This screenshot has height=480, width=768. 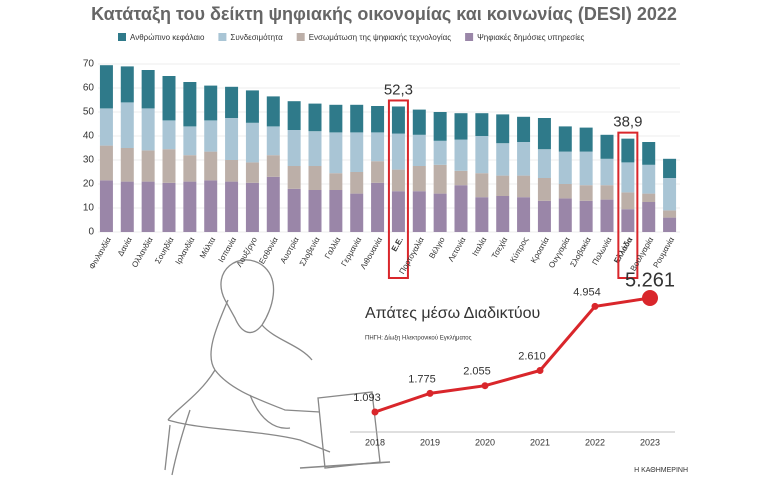 What do you see at coordinates (661, 470) in the screenshot?
I see `credit: Η ΚΑΘΗΜΕΡΙΝΗ` at bounding box center [661, 470].